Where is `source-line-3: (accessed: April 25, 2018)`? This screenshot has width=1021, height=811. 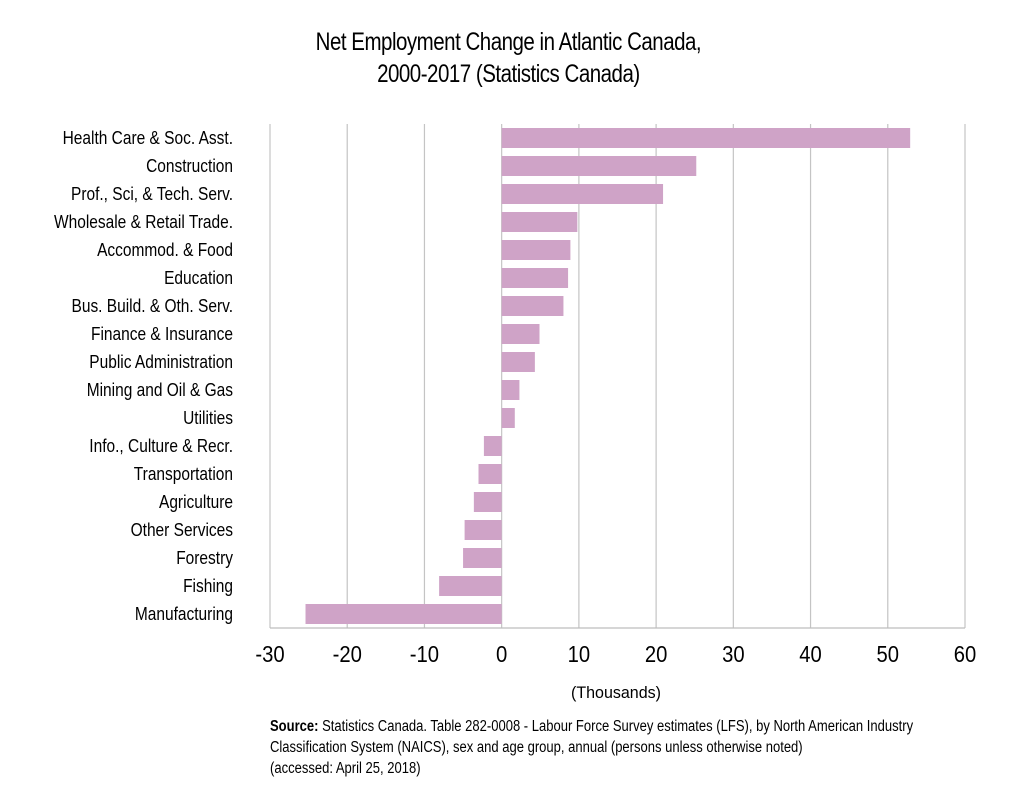 source-line-3: (accessed: April 25, 2018) is located at coordinates (345, 768).